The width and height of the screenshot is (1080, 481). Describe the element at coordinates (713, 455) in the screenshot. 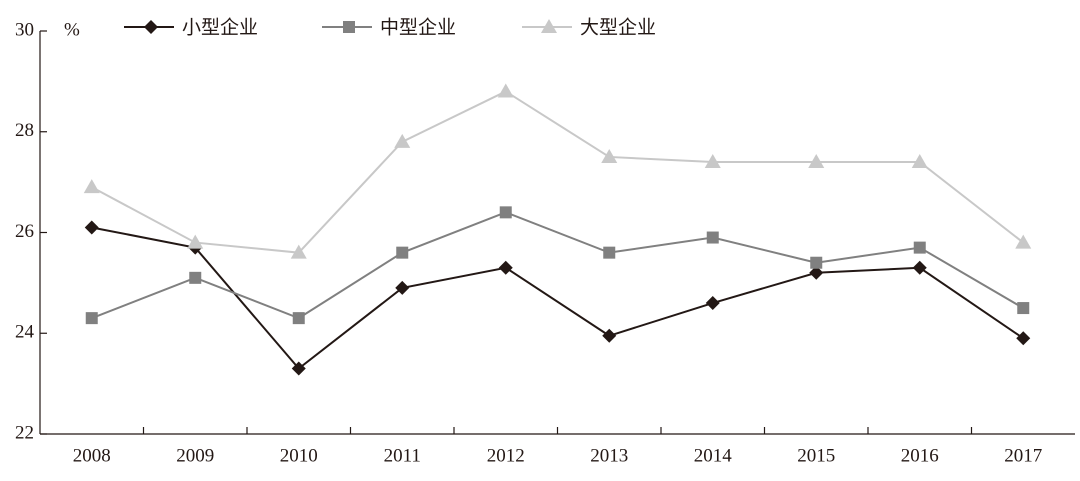

I see `x-tick-label: 2014` at that location.